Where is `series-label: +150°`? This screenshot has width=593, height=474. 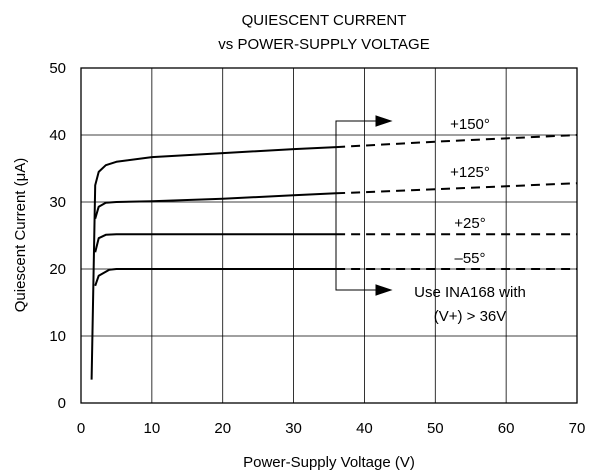 series-label: +150° is located at coordinates (470, 124).